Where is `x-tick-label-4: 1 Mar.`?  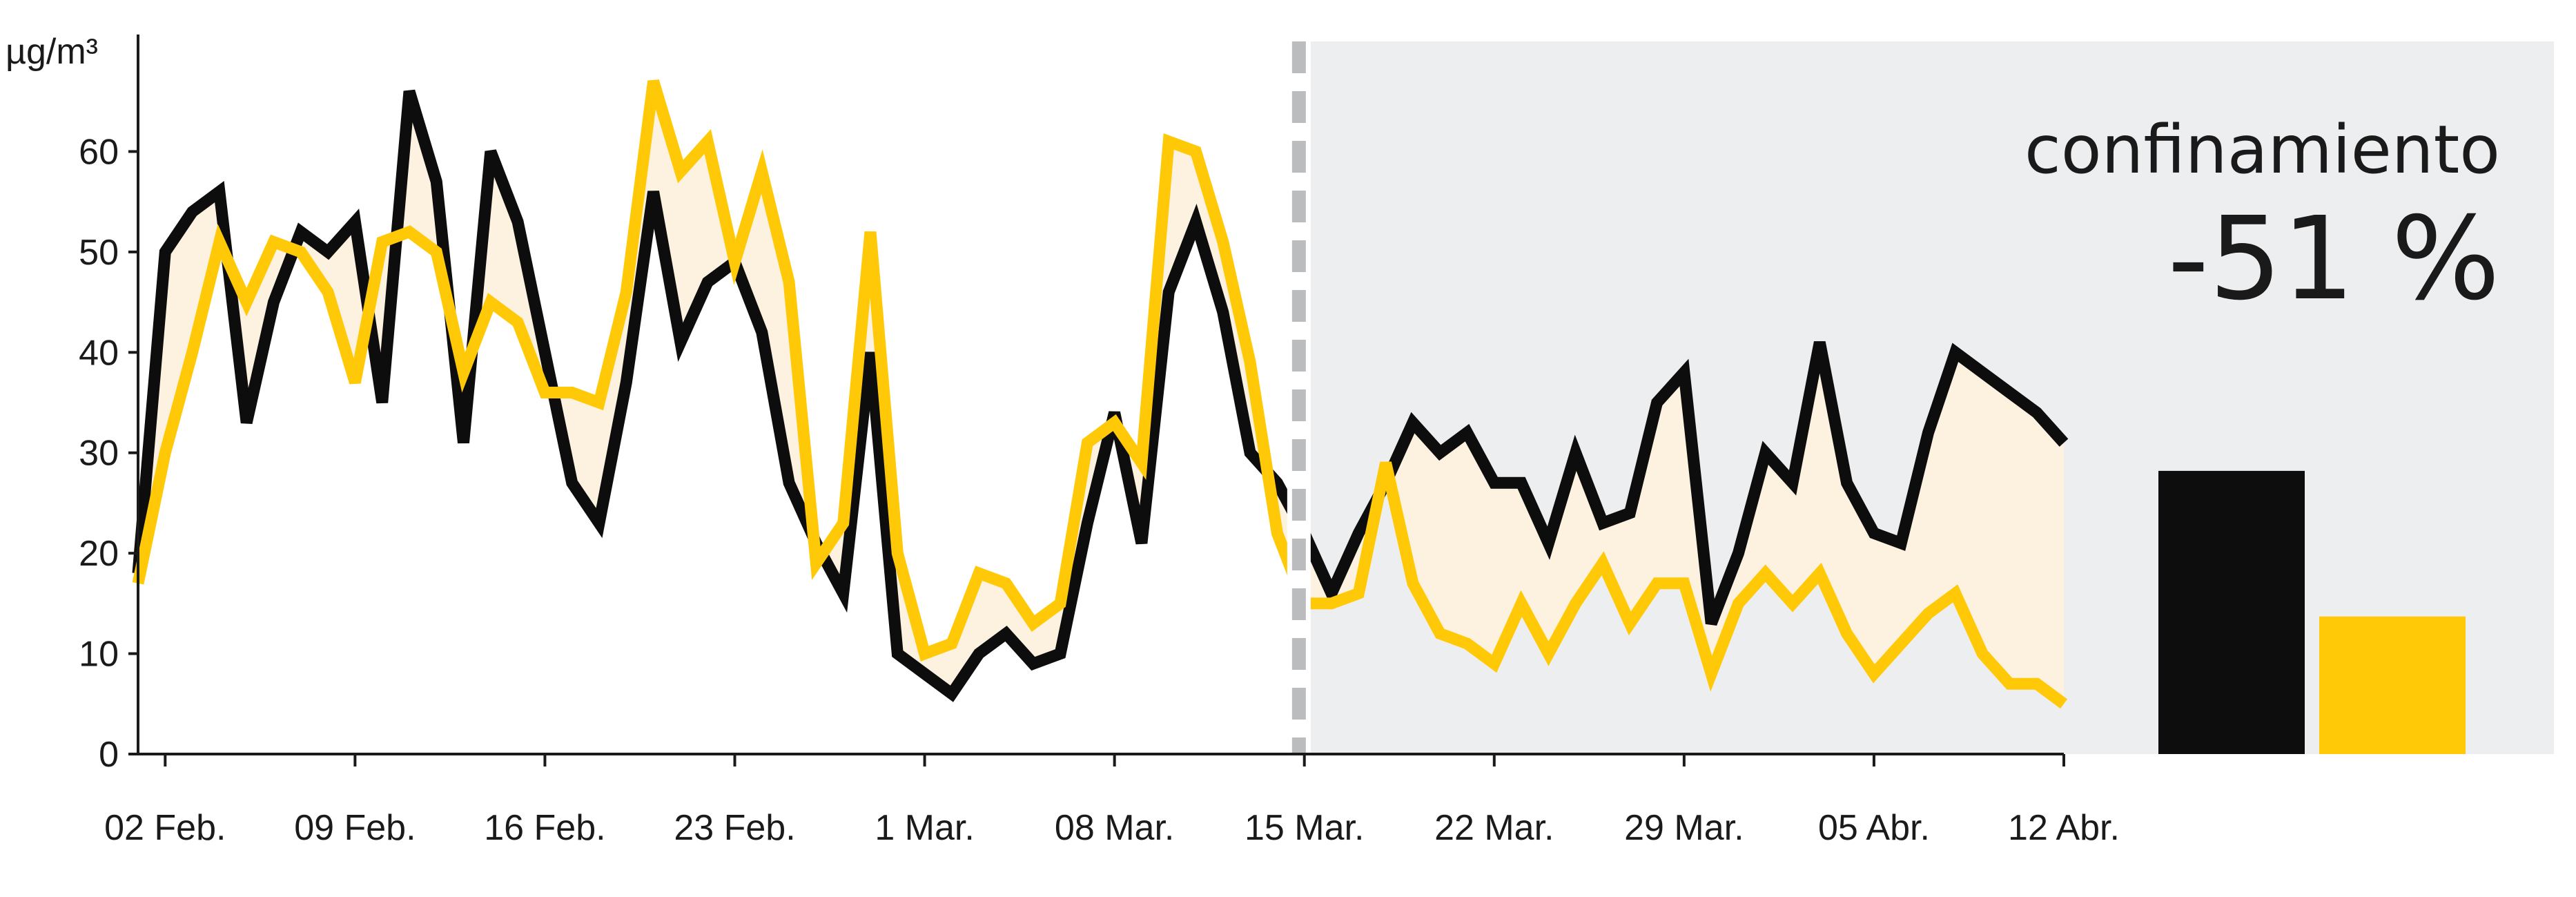 x-tick-label-4: 1 Mar. is located at coordinates (925, 828).